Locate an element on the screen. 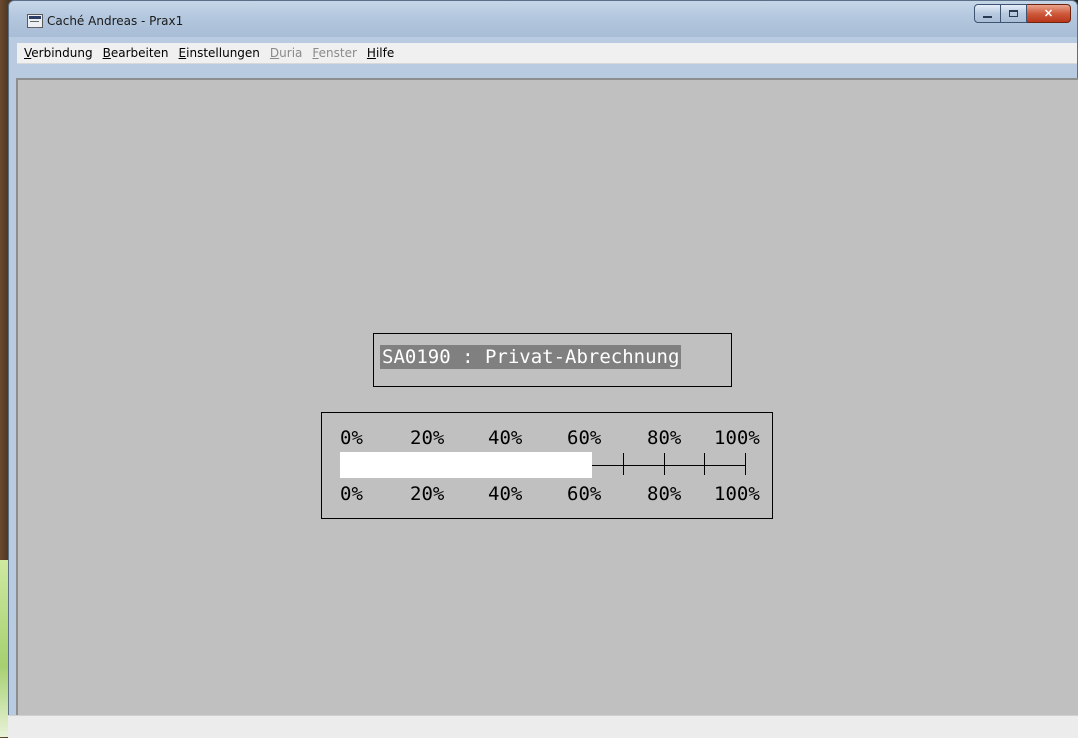  progress-frame: 0% 20% 40% 60% 80% 100% 0% 20% 40% 60% 80% 100% is located at coordinates (547, 465).